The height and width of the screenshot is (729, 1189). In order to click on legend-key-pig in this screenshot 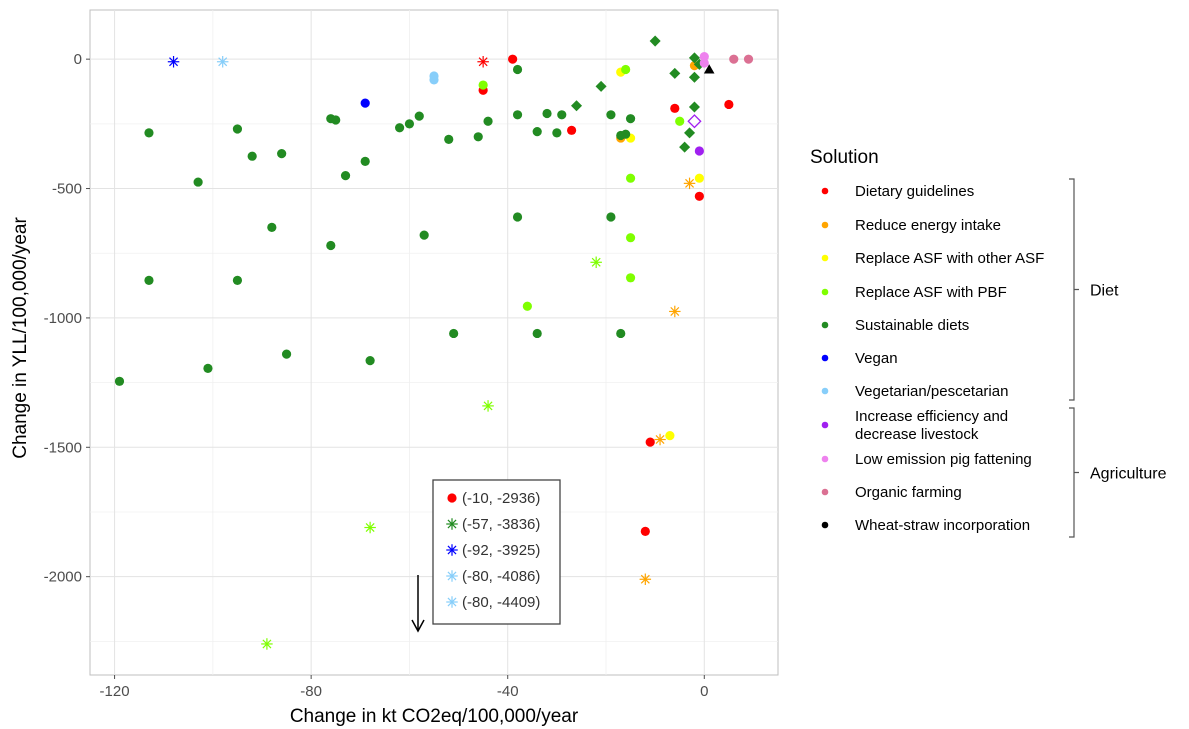, I will do `click(825, 459)`.